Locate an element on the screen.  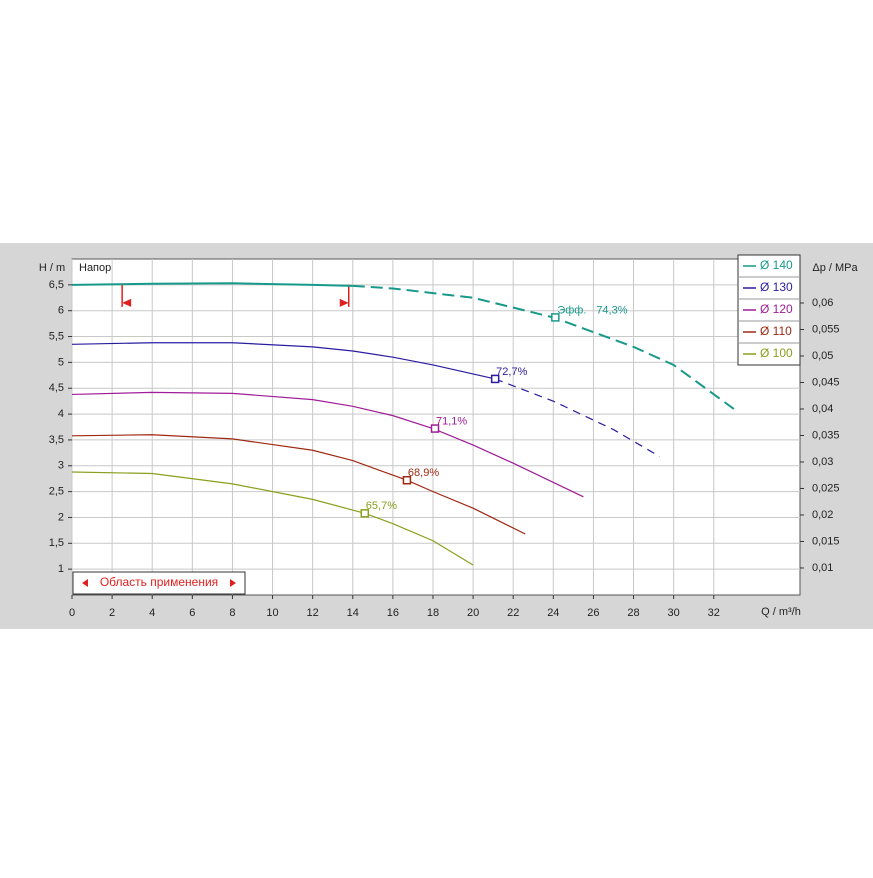
y-tick-label: 3 is located at coordinates (61, 466).